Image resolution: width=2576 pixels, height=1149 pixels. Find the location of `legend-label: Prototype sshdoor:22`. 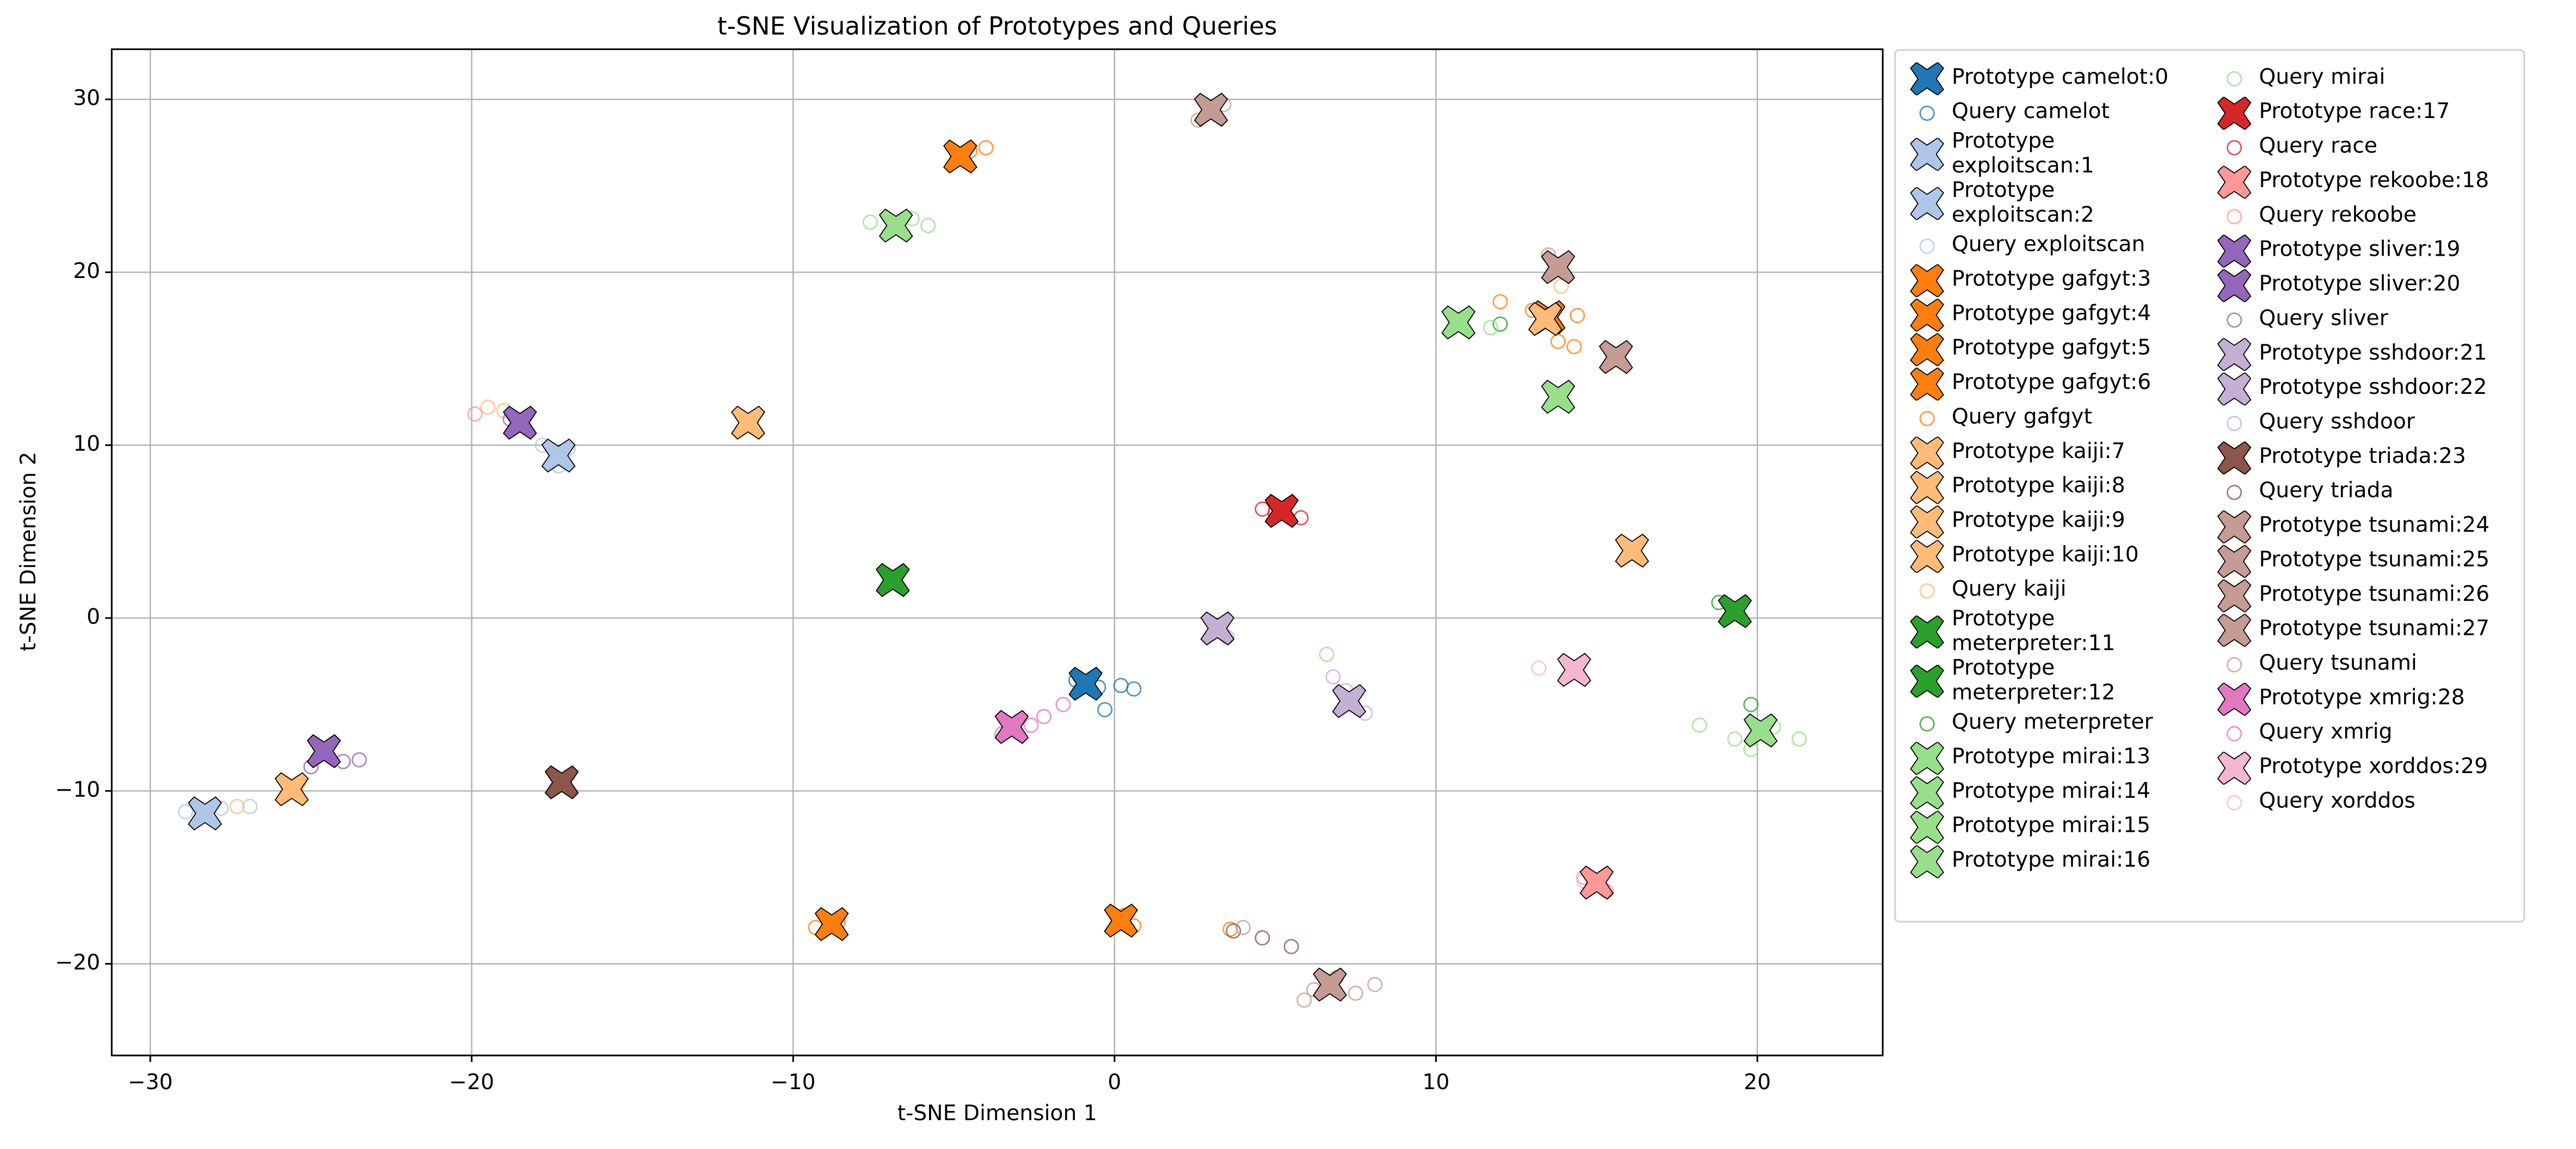

legend-label: Prototype sshdoor:22 is located at coordinates (2373, 388).